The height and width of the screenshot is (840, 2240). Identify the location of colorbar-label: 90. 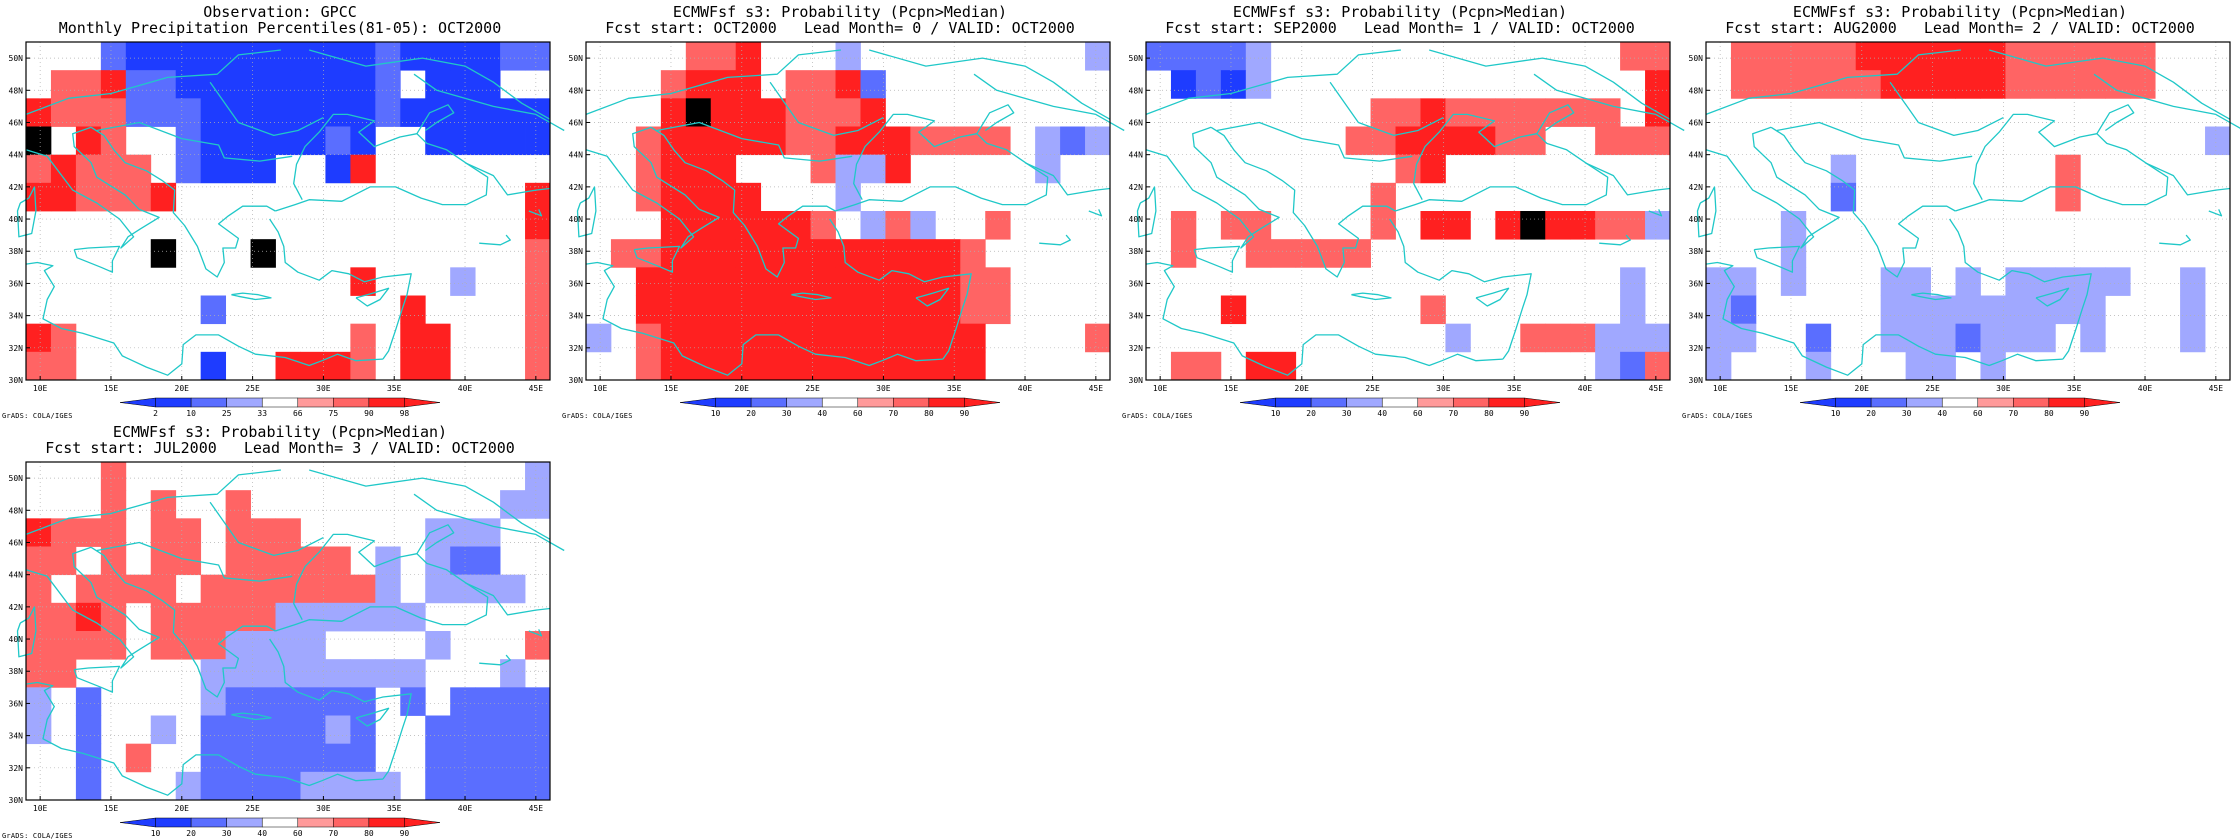
(2085, 413).